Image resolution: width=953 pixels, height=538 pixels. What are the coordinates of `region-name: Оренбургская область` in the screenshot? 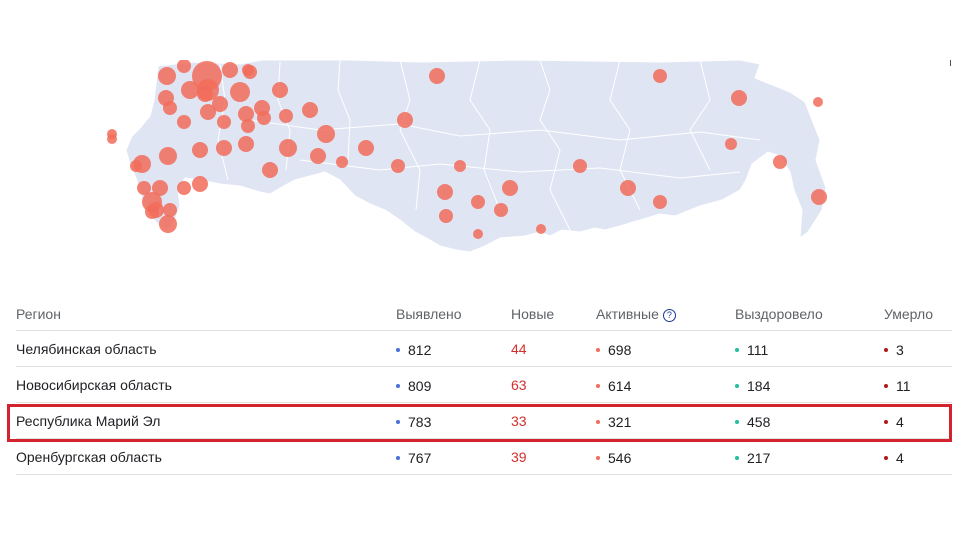 It's located at (206, 456).